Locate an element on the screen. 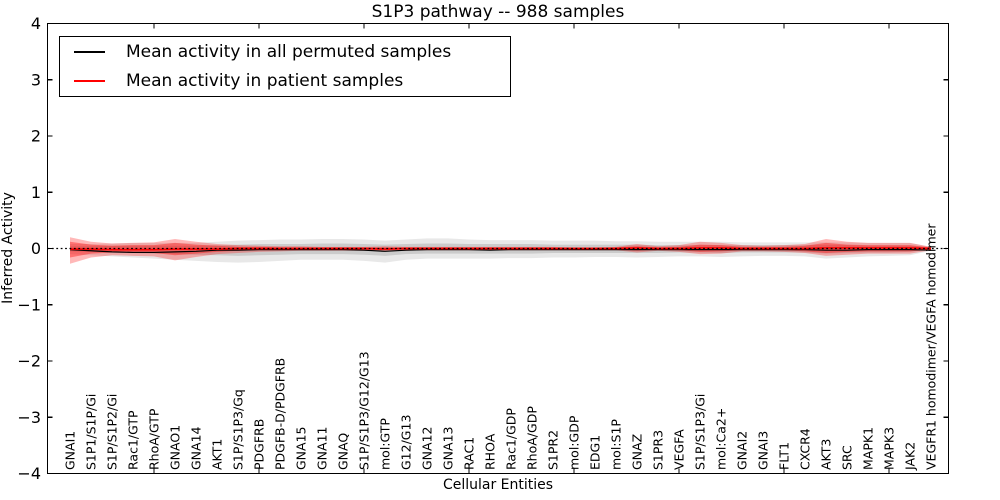 The width and height of the screenshot is (1000, 500). legend-item-permuted: Mean activity in all permuted samples is located at coordinates (285, 52).